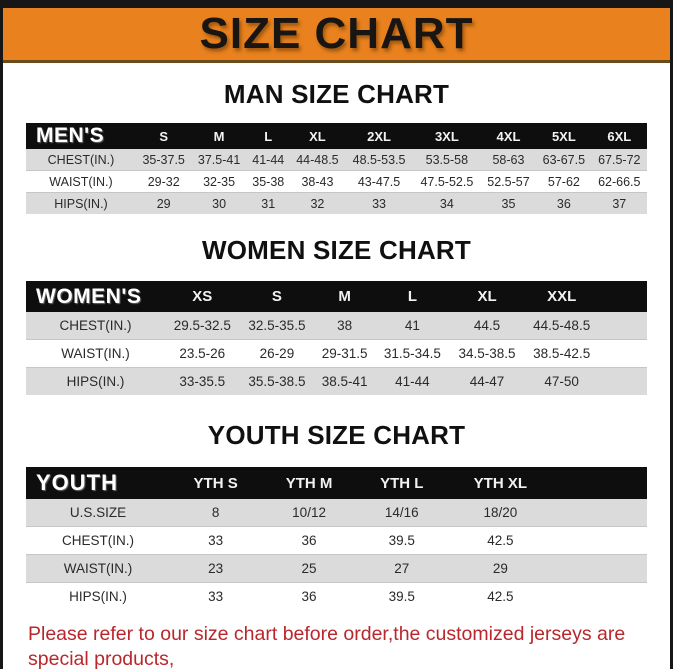 The image size is (673, 669). What do you see at coordinates (309, 568) in the screenshot?
I see `size-value: 25` at bounding box center [309, 568].